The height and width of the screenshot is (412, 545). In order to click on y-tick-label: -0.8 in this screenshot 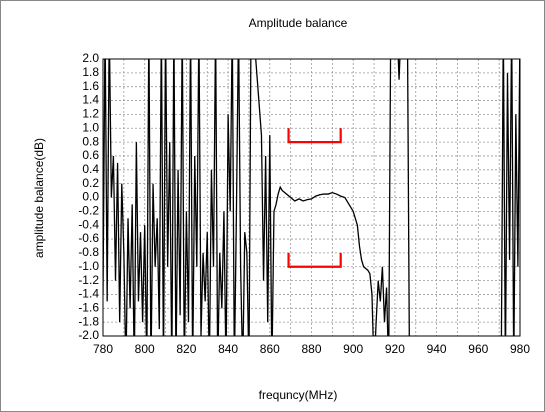, I will do `click(88, 252)`.